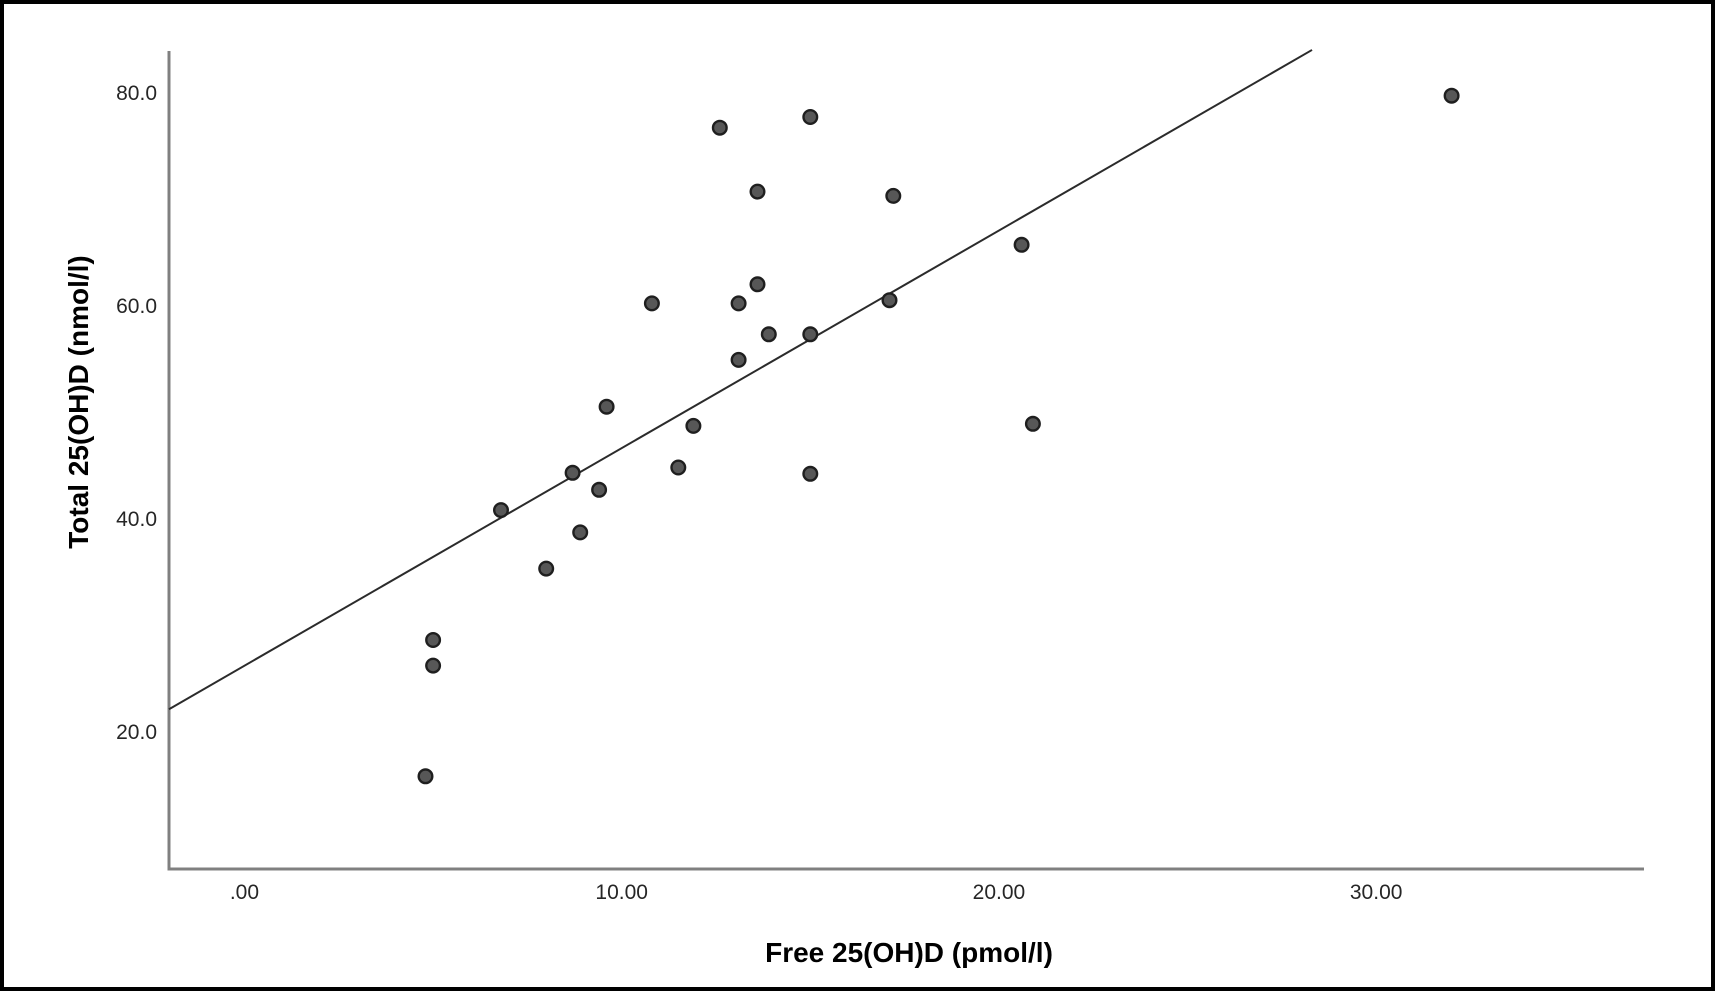  What do you see at coordinates (999, 892) in the screenshot?
I see `x-tick-label: 20.00` at bounding box center [999, 892].